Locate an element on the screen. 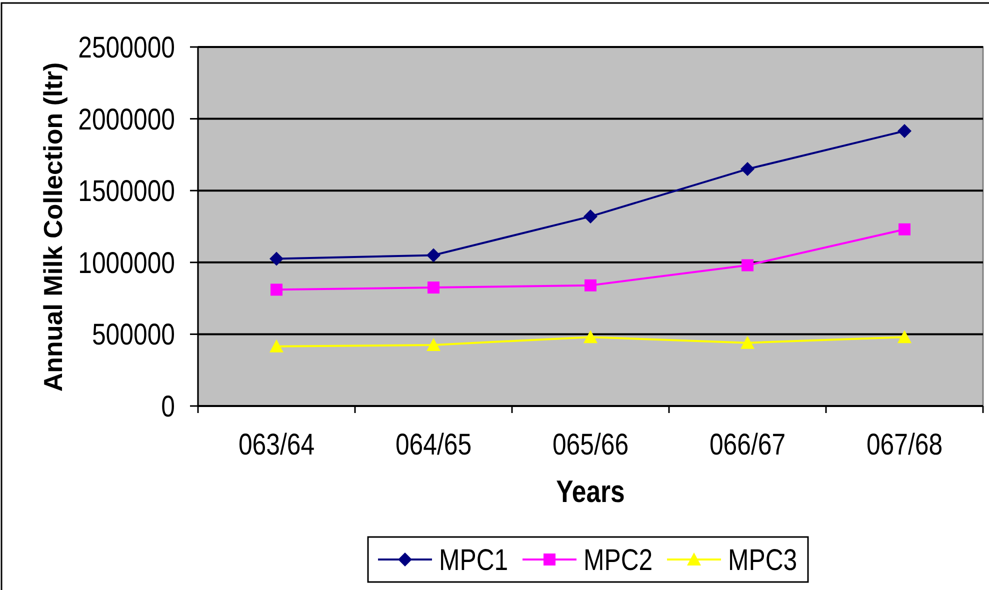 The width and height of the screenshot is (989, 590). x-tick-label: 066/67 is located at coordinates (747, 444).